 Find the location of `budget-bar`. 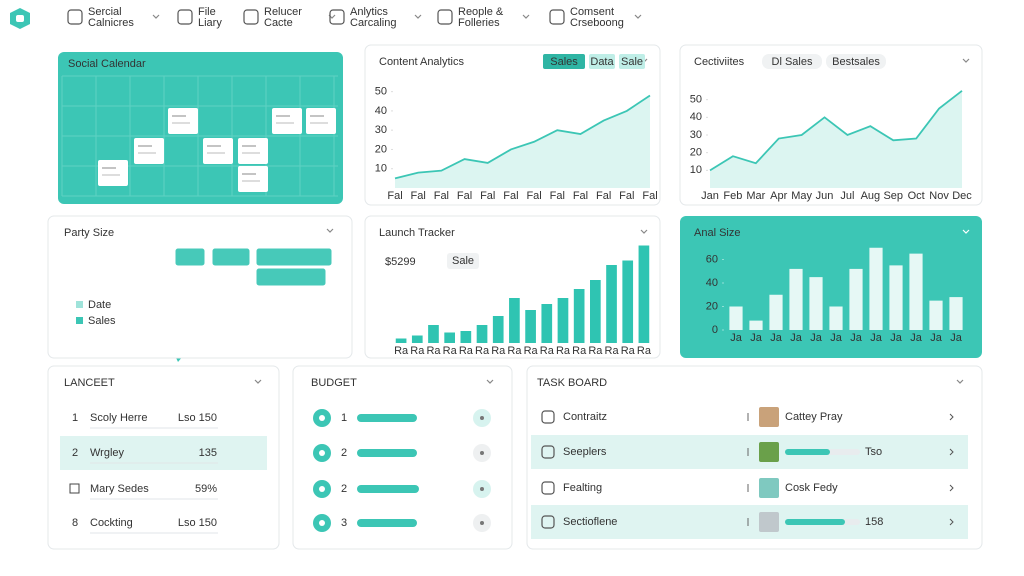

budget-bar is located at coordinates (387, 453).